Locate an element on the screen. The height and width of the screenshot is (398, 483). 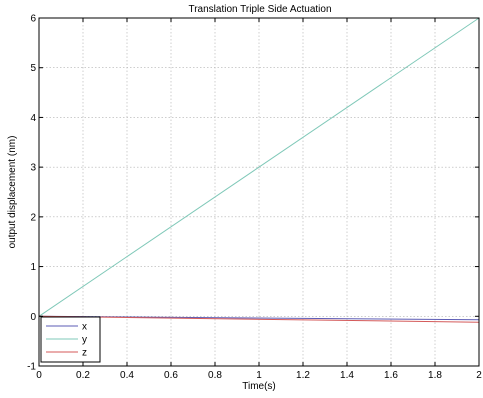
legend: xyz is located at coordinates (70, 339).